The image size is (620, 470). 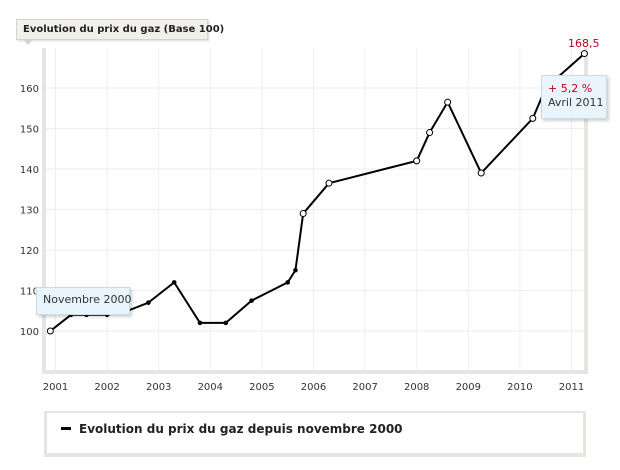 I want to click on y-tick-label: 100, so click(x=29, y=332).